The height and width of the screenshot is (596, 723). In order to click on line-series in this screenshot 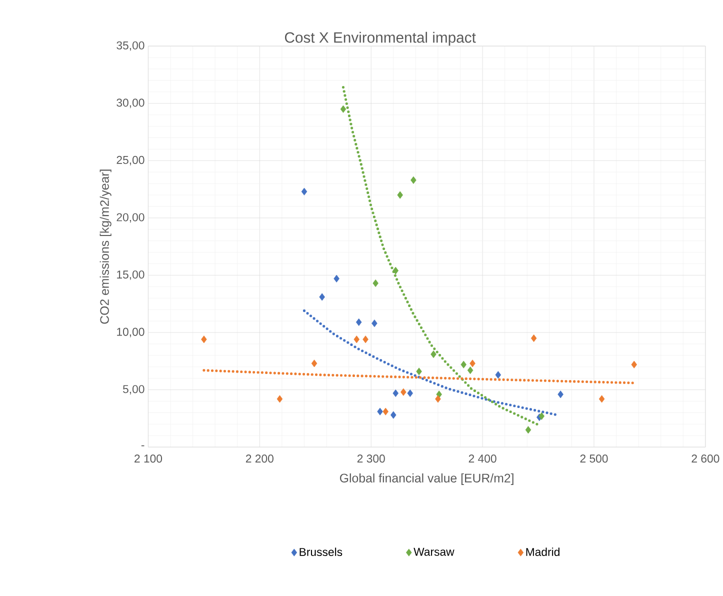, I will do `click(418, 376)`.